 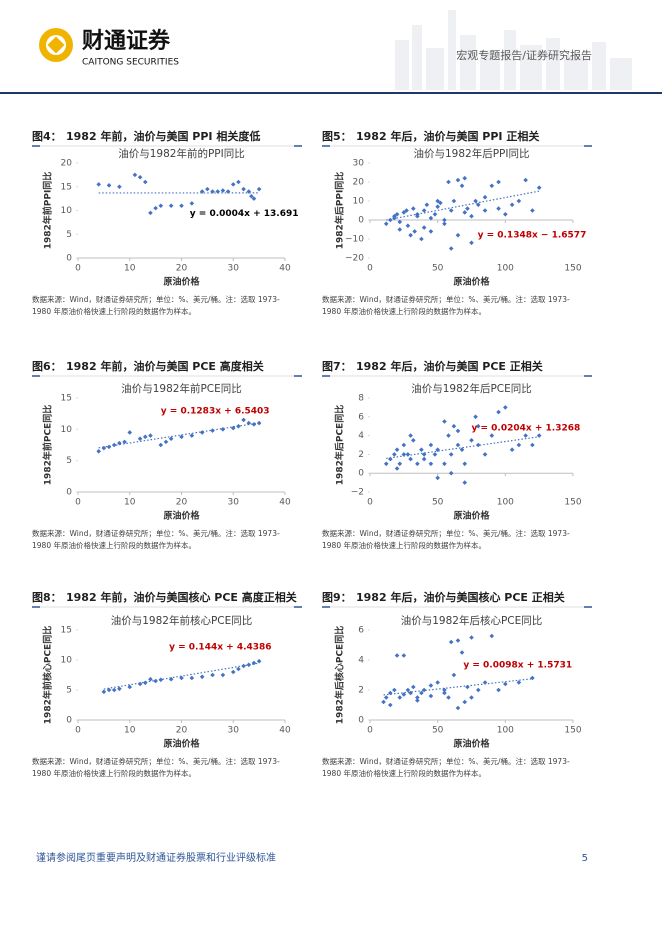 What do you see at coordinates (505, 503) in the screenshot?
I see `x-tick-label: 100` at bounding box center [505, 503].